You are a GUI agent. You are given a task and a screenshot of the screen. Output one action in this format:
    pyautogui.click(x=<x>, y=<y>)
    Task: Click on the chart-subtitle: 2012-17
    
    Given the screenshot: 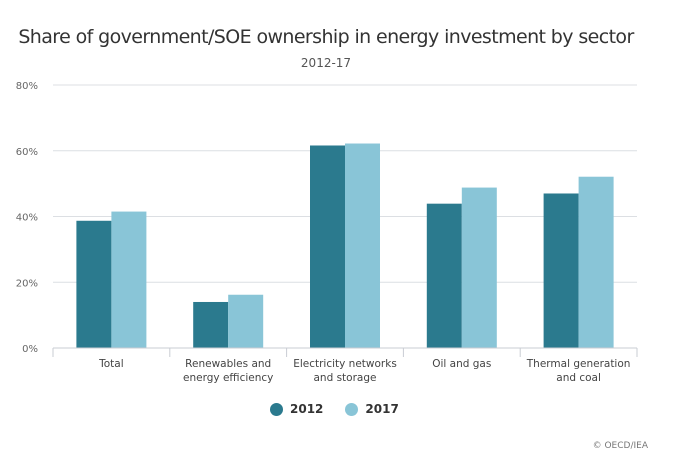 What is the action you would take?
    pyautogui.click(x=326, y=63)
    